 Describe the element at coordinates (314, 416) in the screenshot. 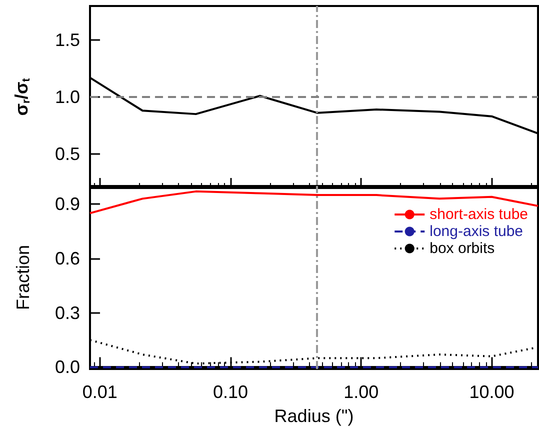

I see `x-axis-title: Radius (")` at that location.